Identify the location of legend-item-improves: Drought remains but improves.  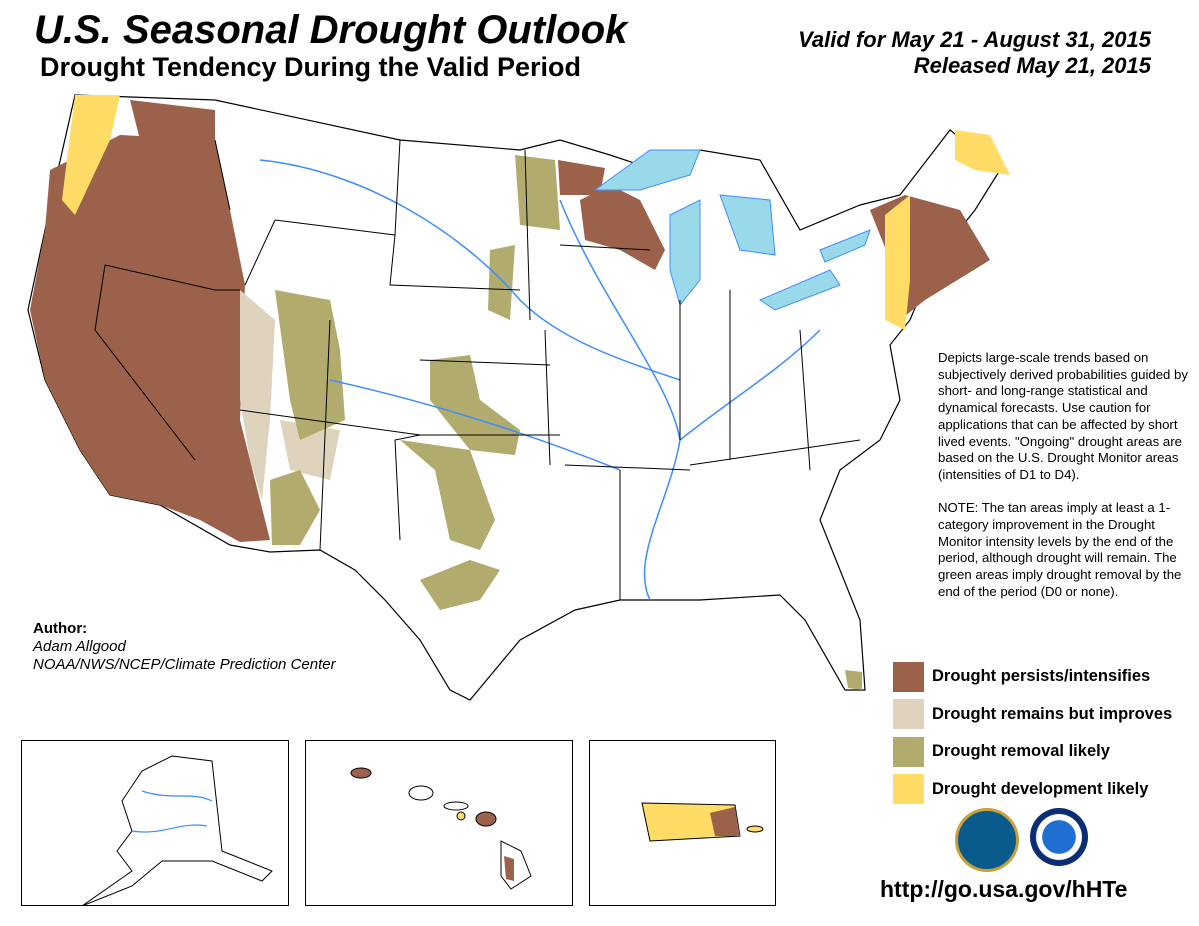
(1032, 715).